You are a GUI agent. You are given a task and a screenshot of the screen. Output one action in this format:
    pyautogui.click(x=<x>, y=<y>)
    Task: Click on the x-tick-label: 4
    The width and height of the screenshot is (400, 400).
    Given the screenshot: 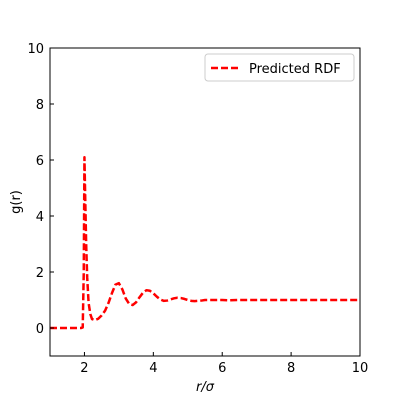 What is the action you would take?
    pyautogui.click(x=153, y=368)
    